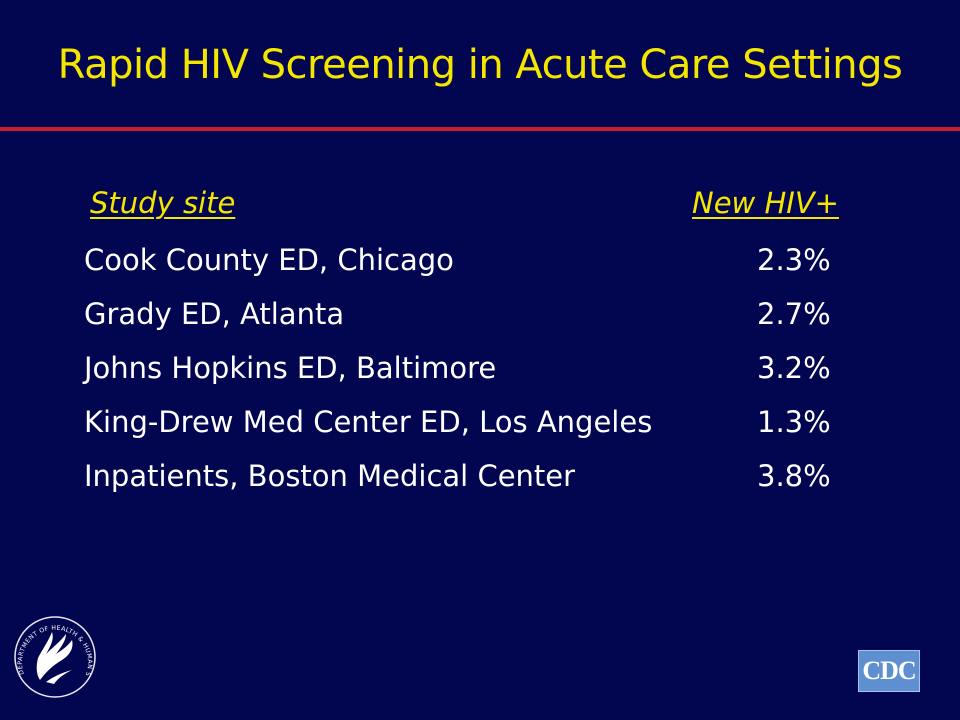  Describe the element at coordinates (368, 422) in the screenshot. I see `study-site-cell: King-Drew Med Center ED, Los Angeles` at that location.